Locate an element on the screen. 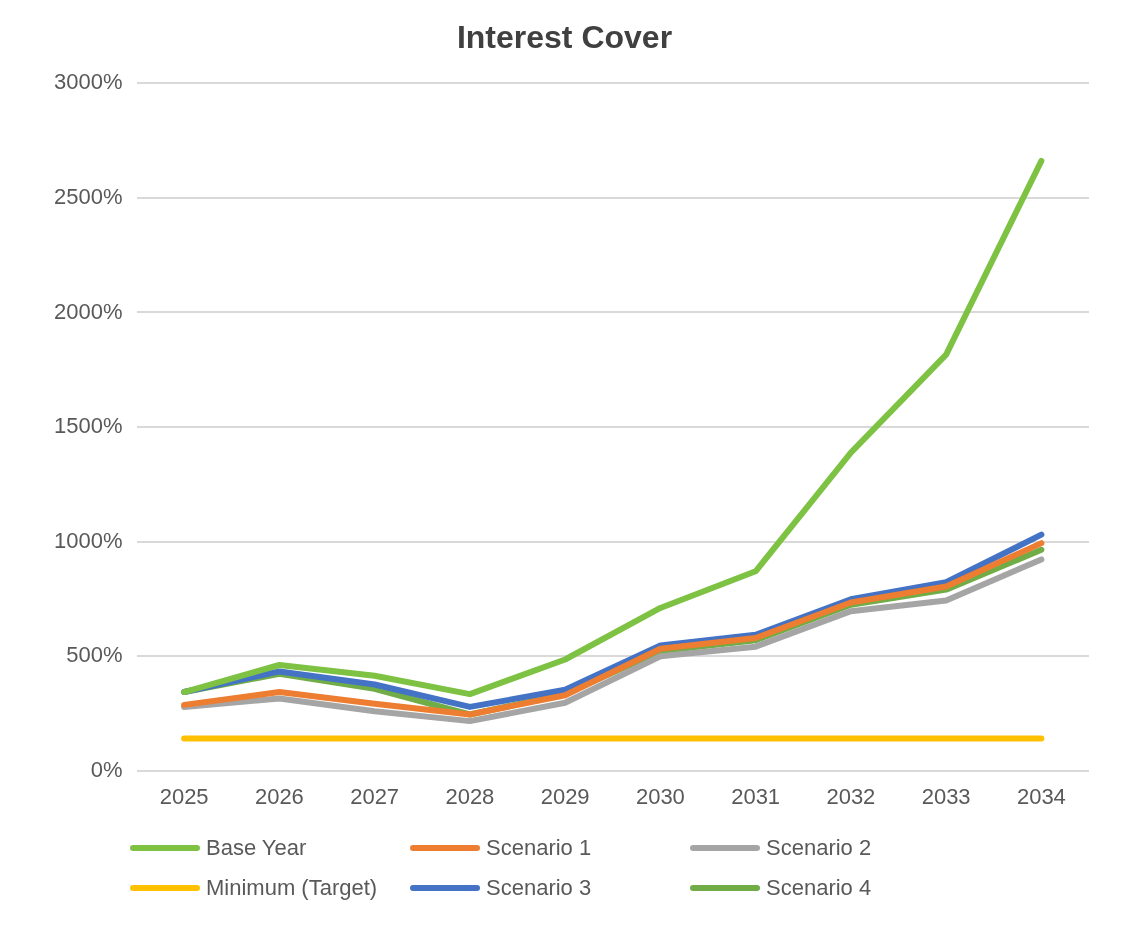  x-tick-label: 2025 is located at coordinates (184, 796).